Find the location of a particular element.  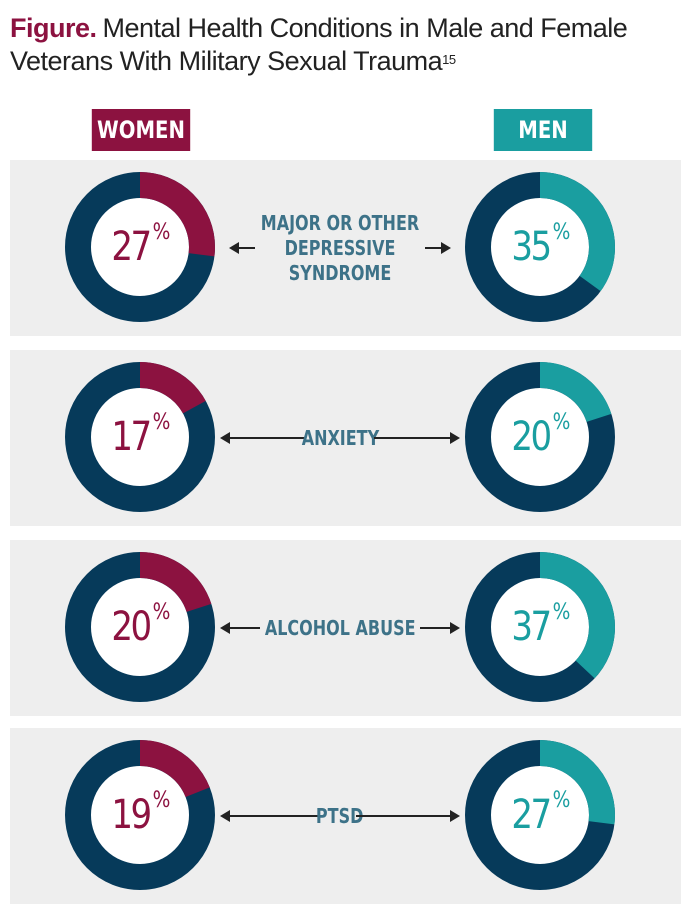

men-anxiety-slice is located at coordinates (540, 437).